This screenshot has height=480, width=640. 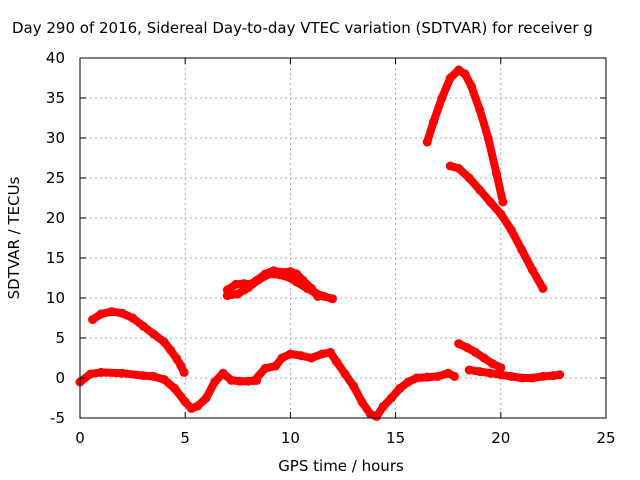 I want to click on x-tick-label: 15, so click(x=395, y=438).